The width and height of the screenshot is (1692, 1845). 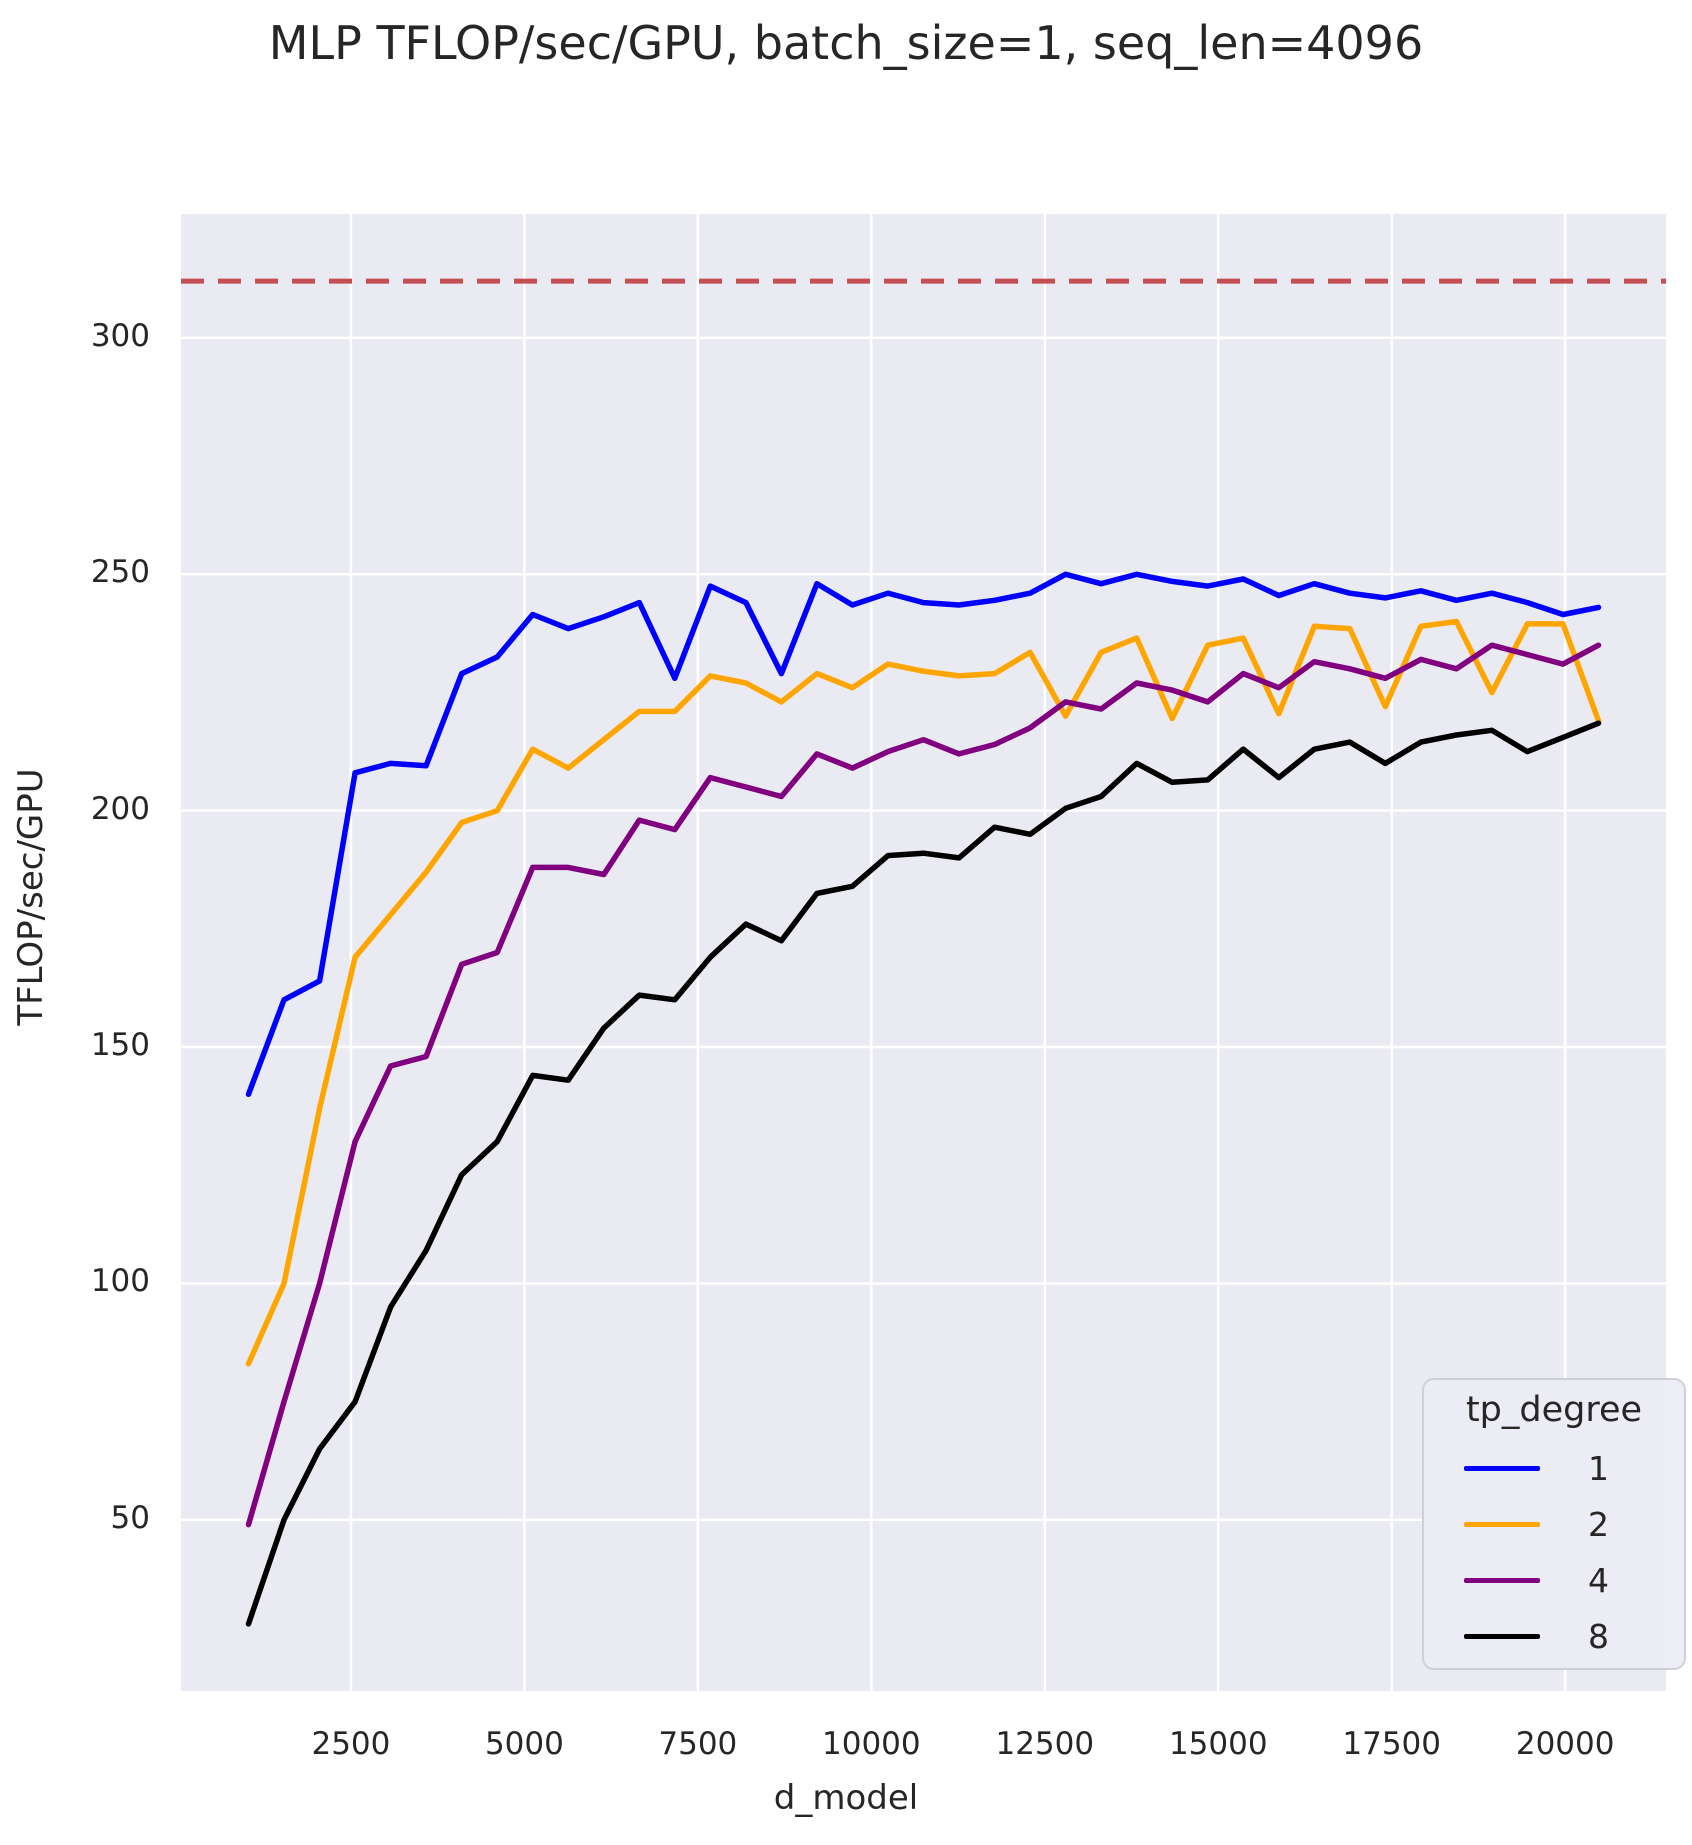 I want to click on x-tick-label-17500: 17500, so click(x=1392, y=1744).